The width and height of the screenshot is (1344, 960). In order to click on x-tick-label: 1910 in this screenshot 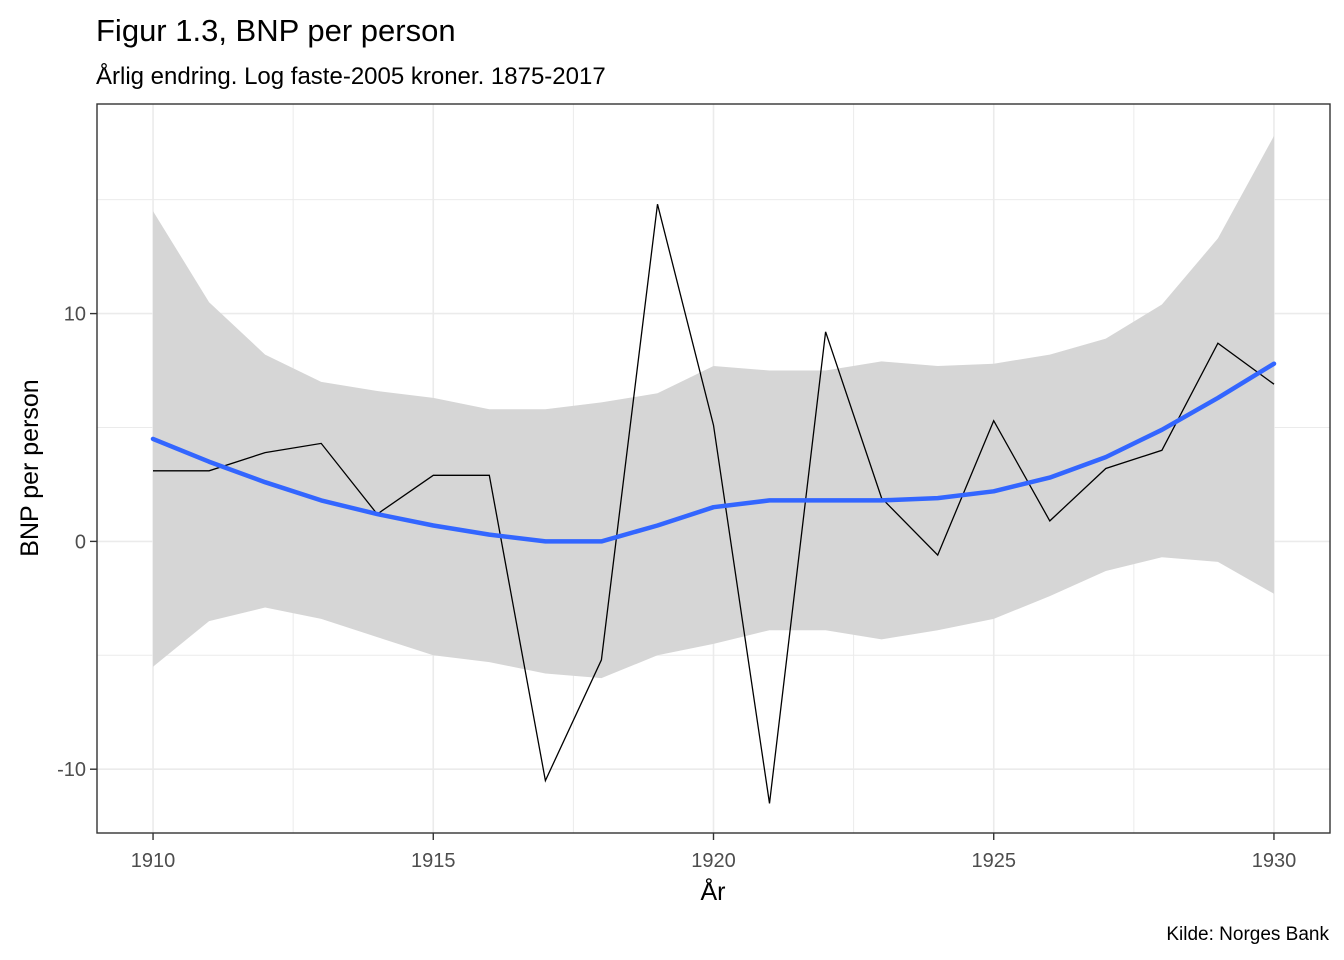, I will do `click(153, 861)`.